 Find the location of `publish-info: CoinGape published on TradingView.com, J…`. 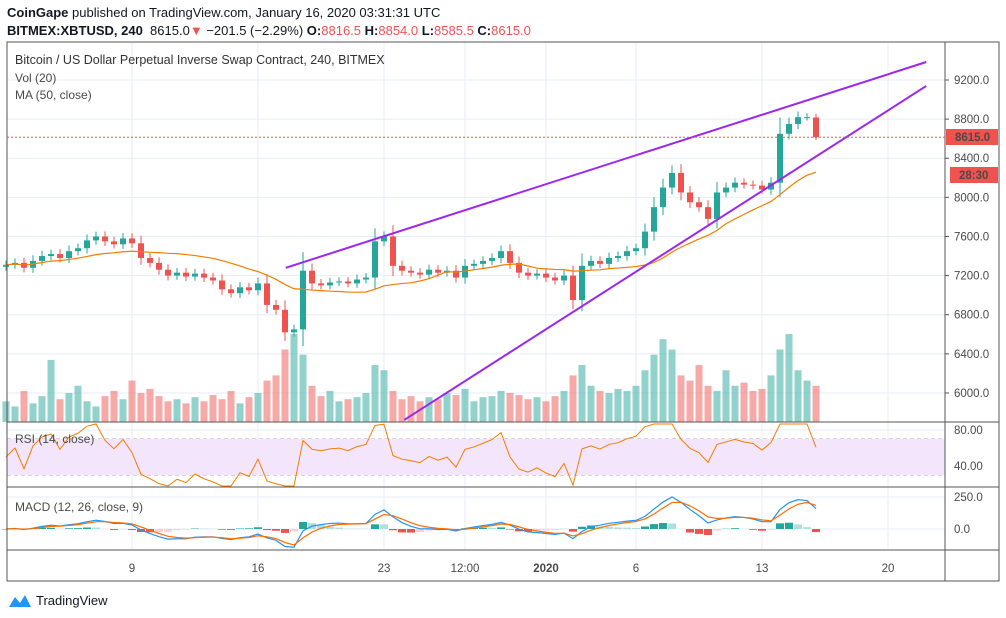

publish-info: CoinGape published on TradingView.com, J… is located at coordinates (223, 12).